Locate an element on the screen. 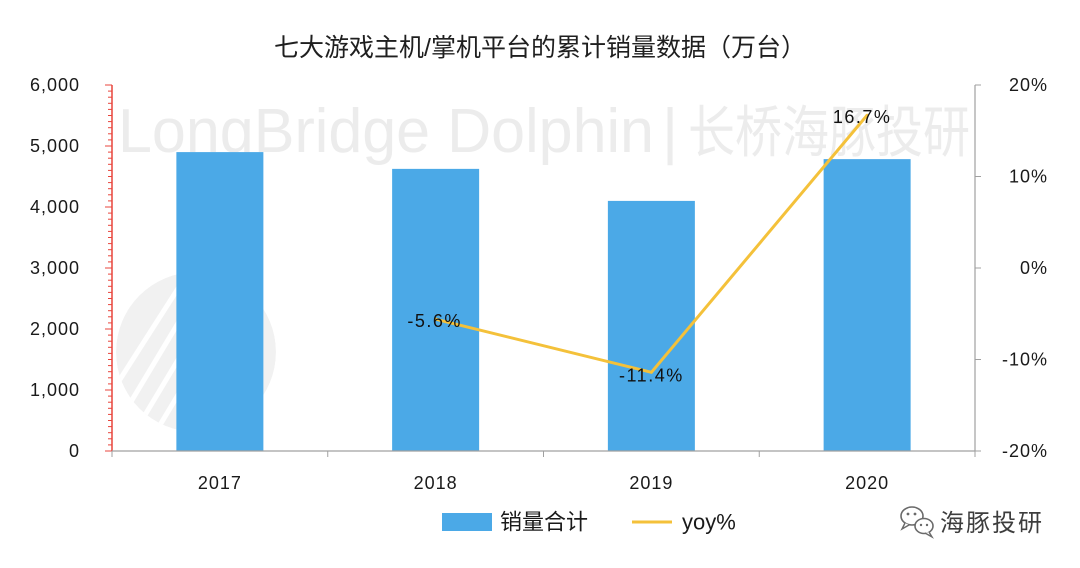 Image resolution: width=1080 pixels, height=568 pixels. yoy-data-label-2018: -5.6% is located at coordinates (434, 321).